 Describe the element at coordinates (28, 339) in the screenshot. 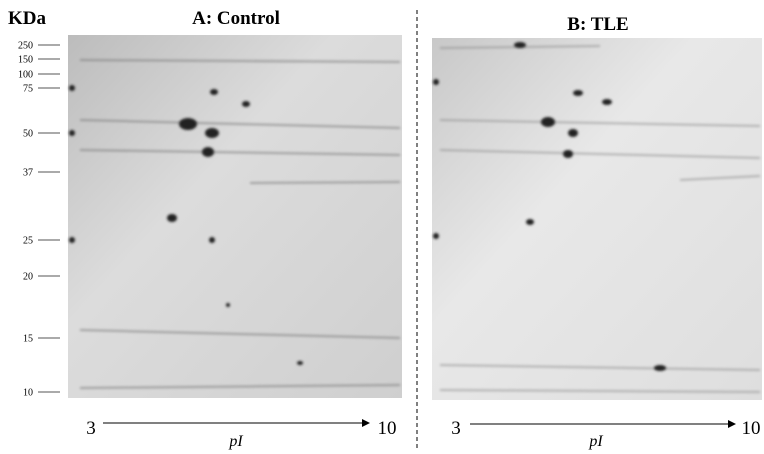

I see `marker-label: 15` at that location.